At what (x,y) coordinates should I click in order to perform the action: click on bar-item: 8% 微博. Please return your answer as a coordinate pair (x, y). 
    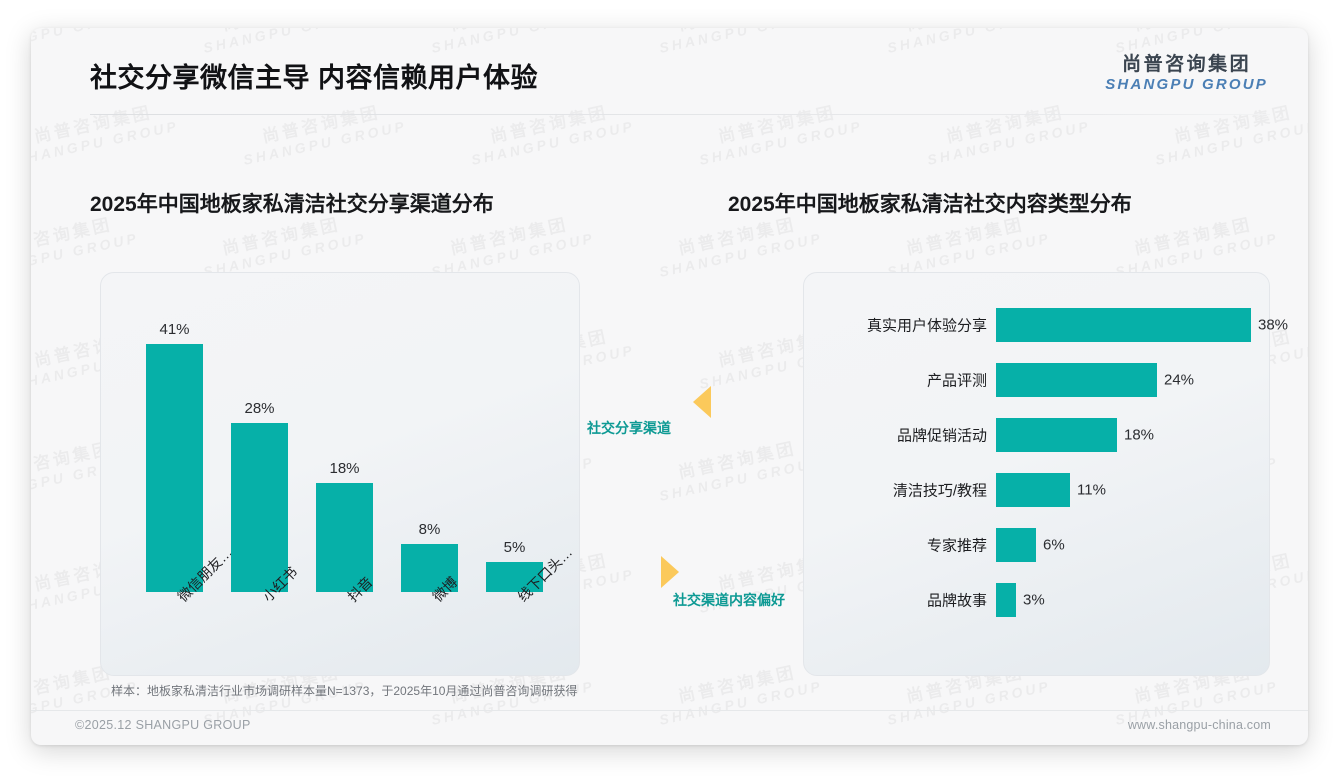
    Looking at the image, I should click on (430, 563).